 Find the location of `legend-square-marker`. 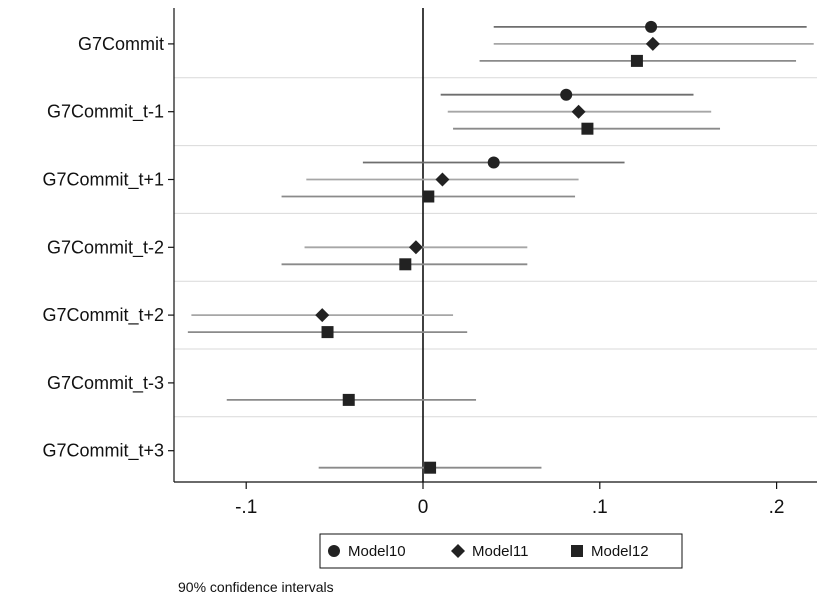

legend-square-marker is located at coordinates (577, 551).